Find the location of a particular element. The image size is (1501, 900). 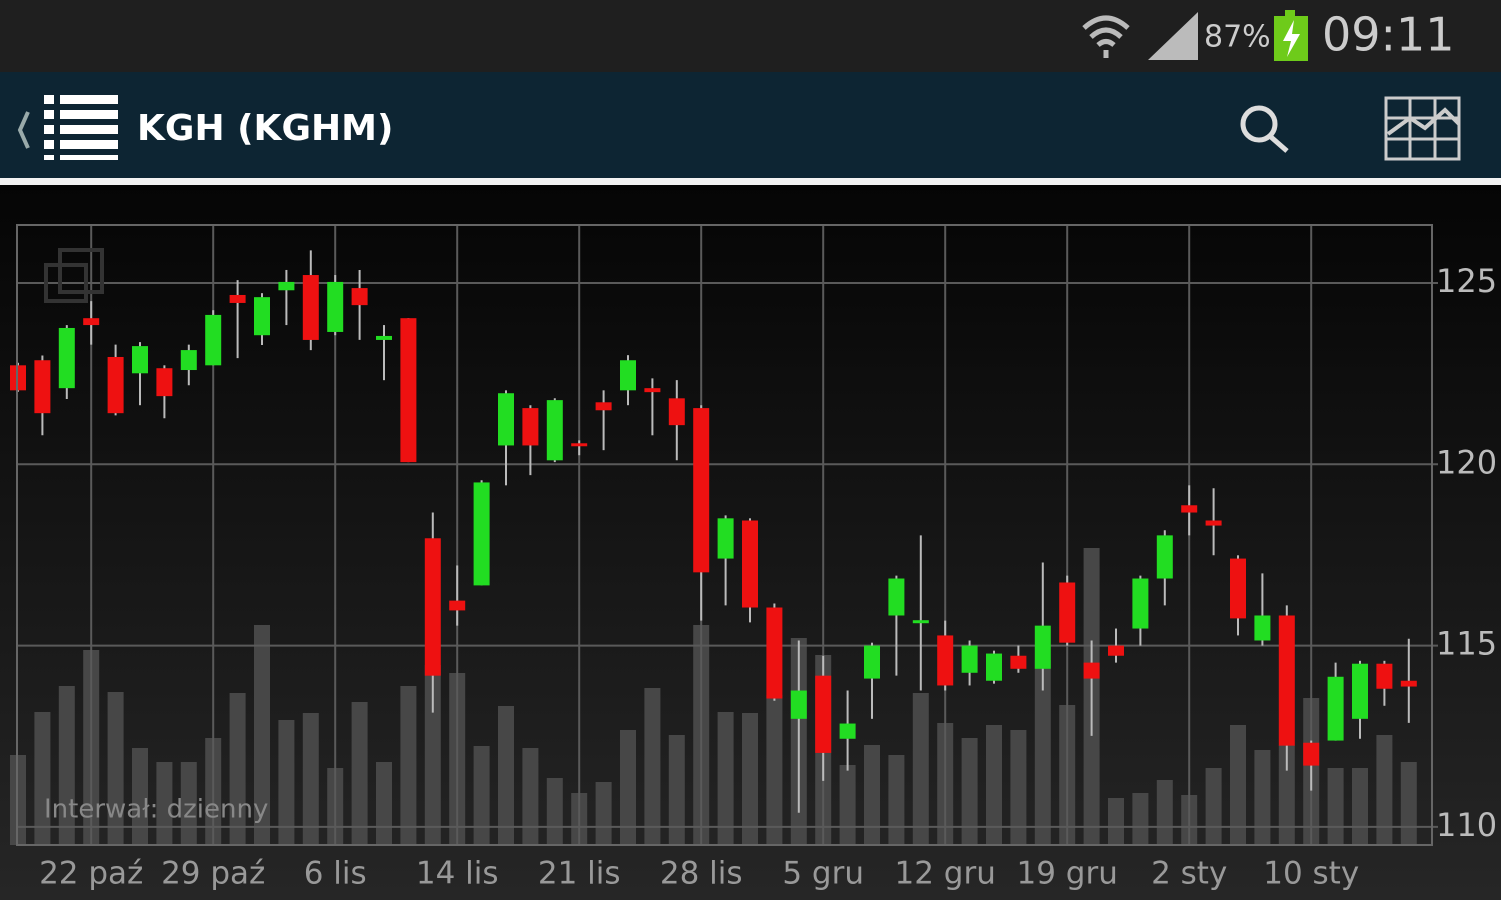

rotate-icon is located at coordinates (74, 275).